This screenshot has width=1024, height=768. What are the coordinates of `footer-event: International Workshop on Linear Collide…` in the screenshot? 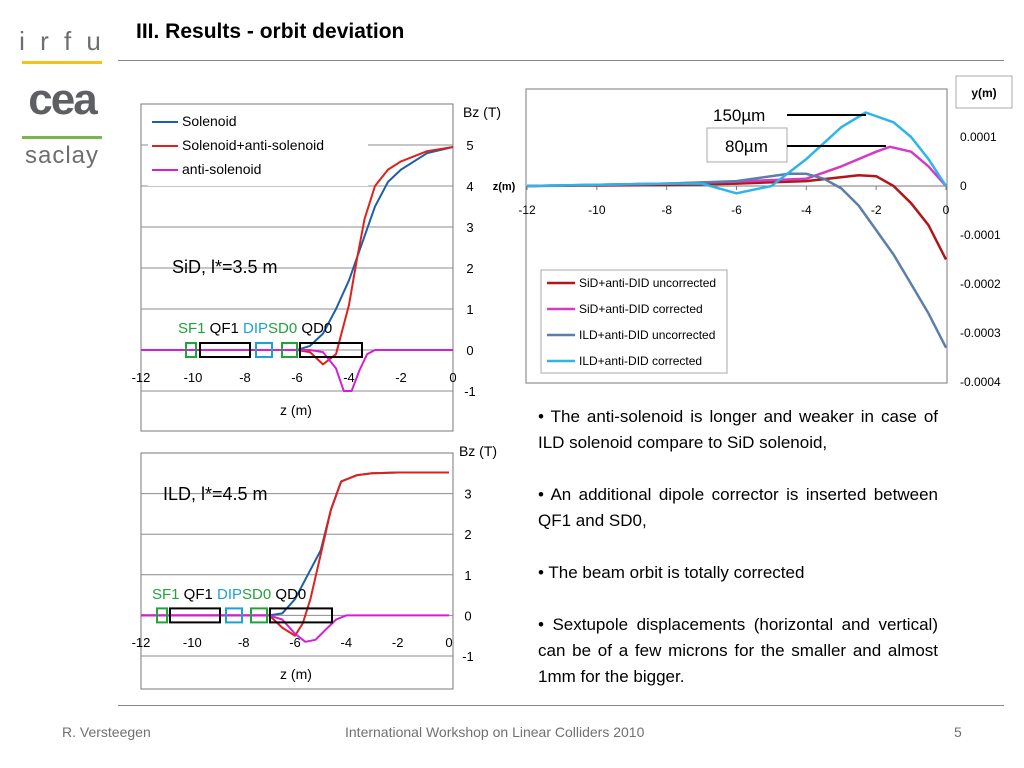 It's located at (495, 732).